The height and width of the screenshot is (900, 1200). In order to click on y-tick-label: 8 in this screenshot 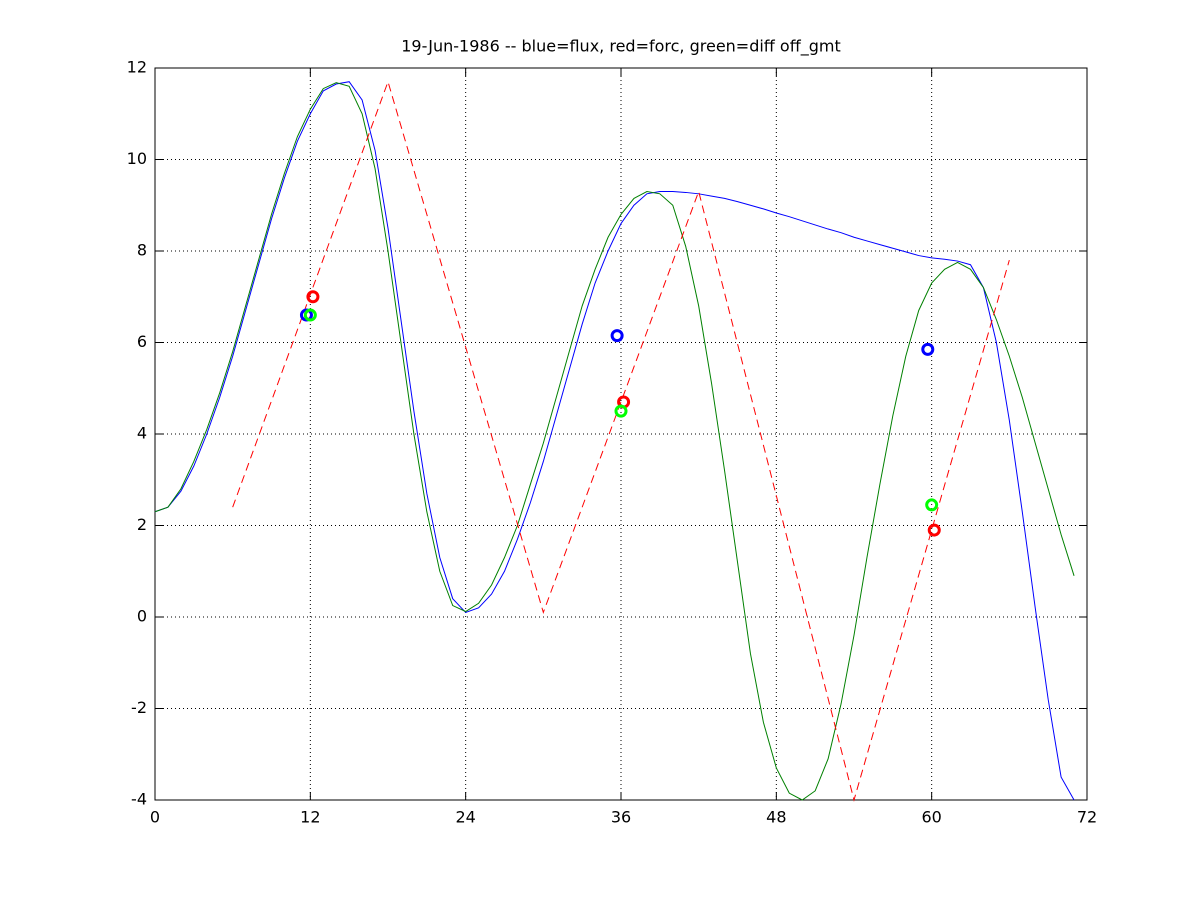, I will do `click(142, 250)`.